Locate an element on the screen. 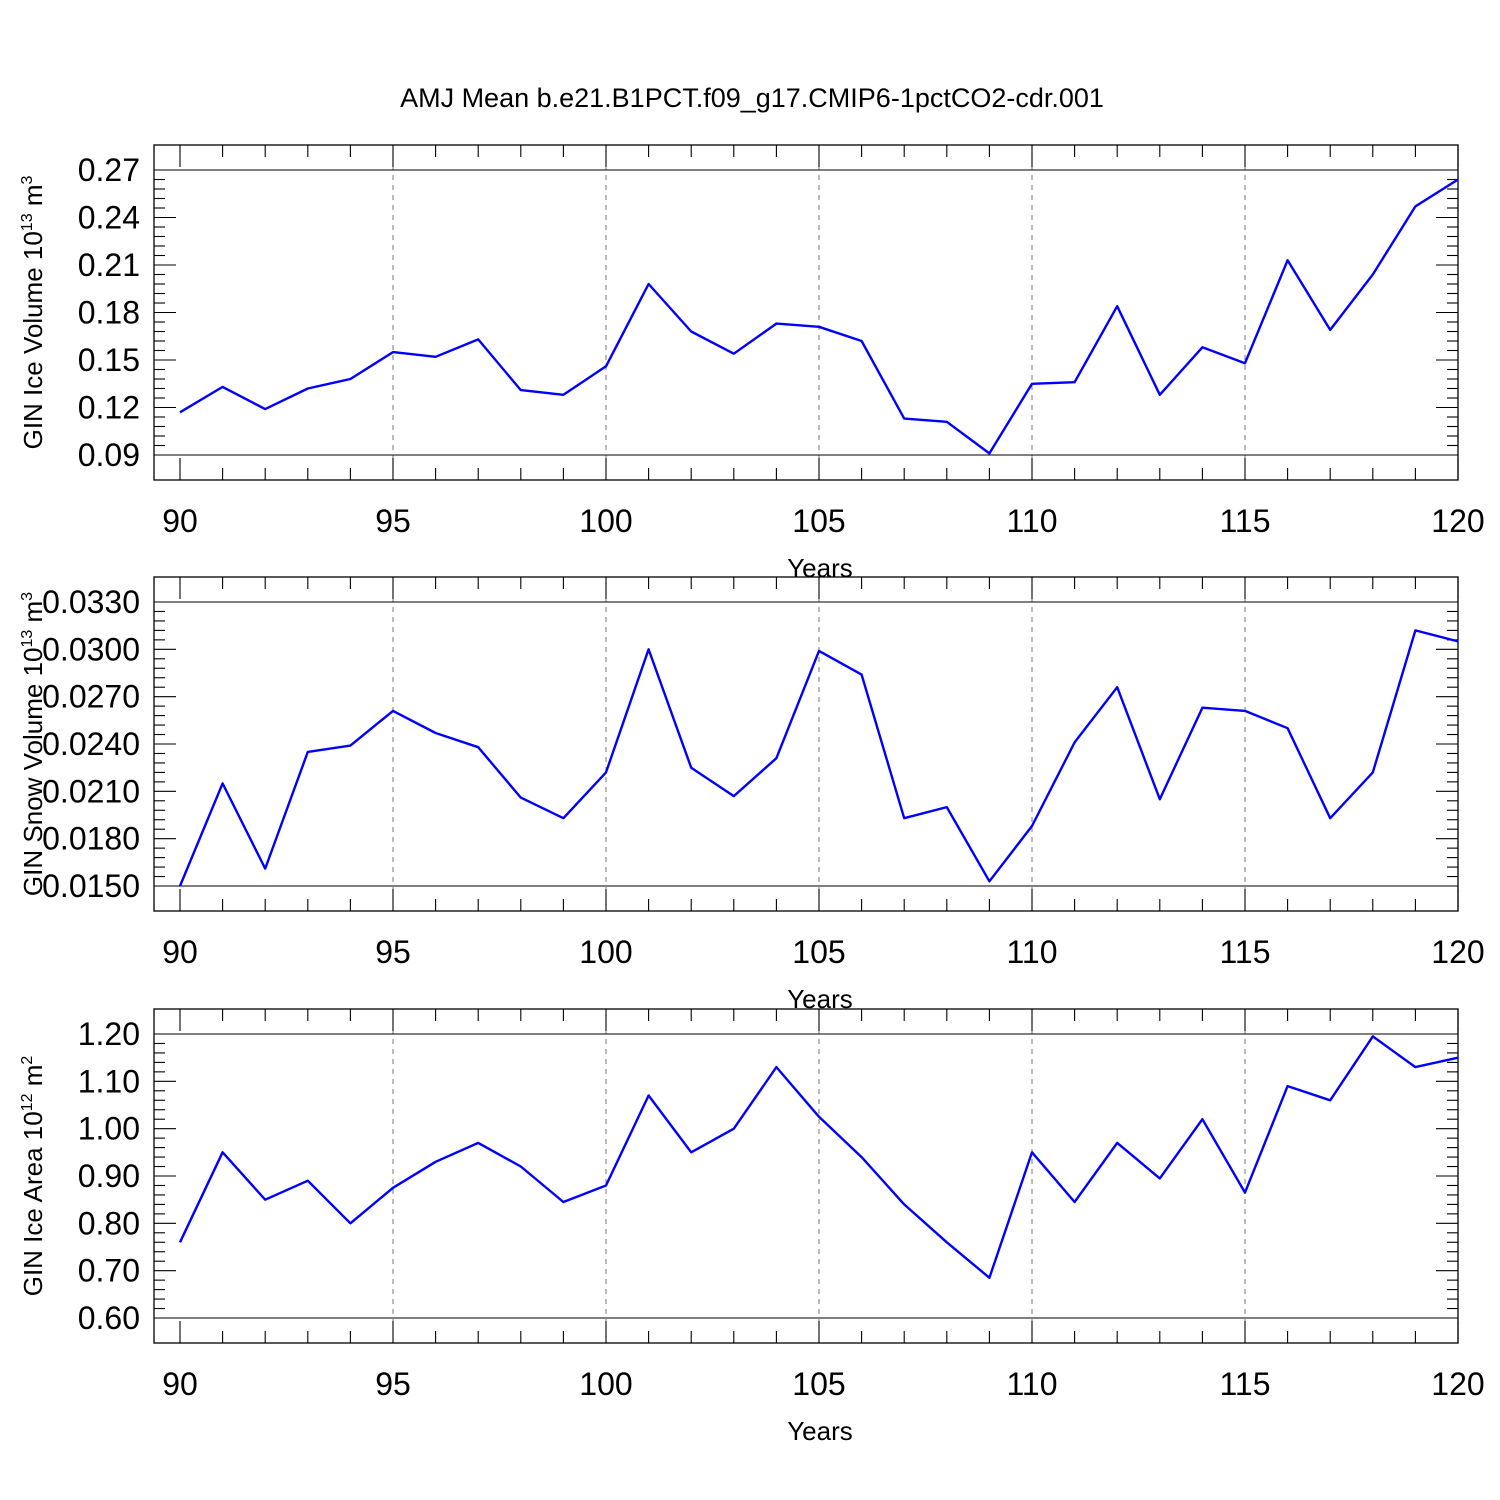 This screenshot has height=1500, width=1500. y-tick-label: 0.18 is located at coordinates (109, 313).